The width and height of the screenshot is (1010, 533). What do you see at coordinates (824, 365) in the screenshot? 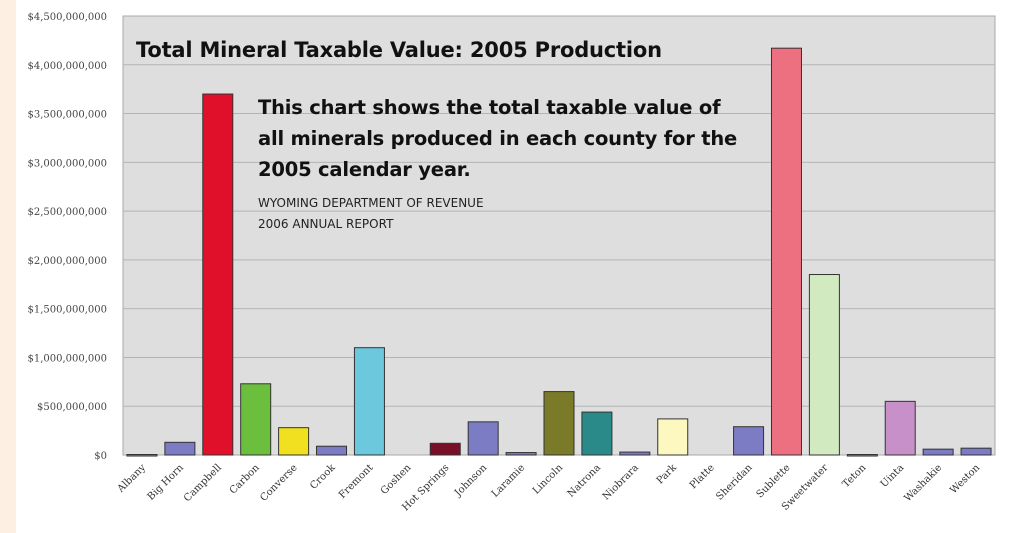
I see `bar-sweetwater` at bounding box center [824, 365].